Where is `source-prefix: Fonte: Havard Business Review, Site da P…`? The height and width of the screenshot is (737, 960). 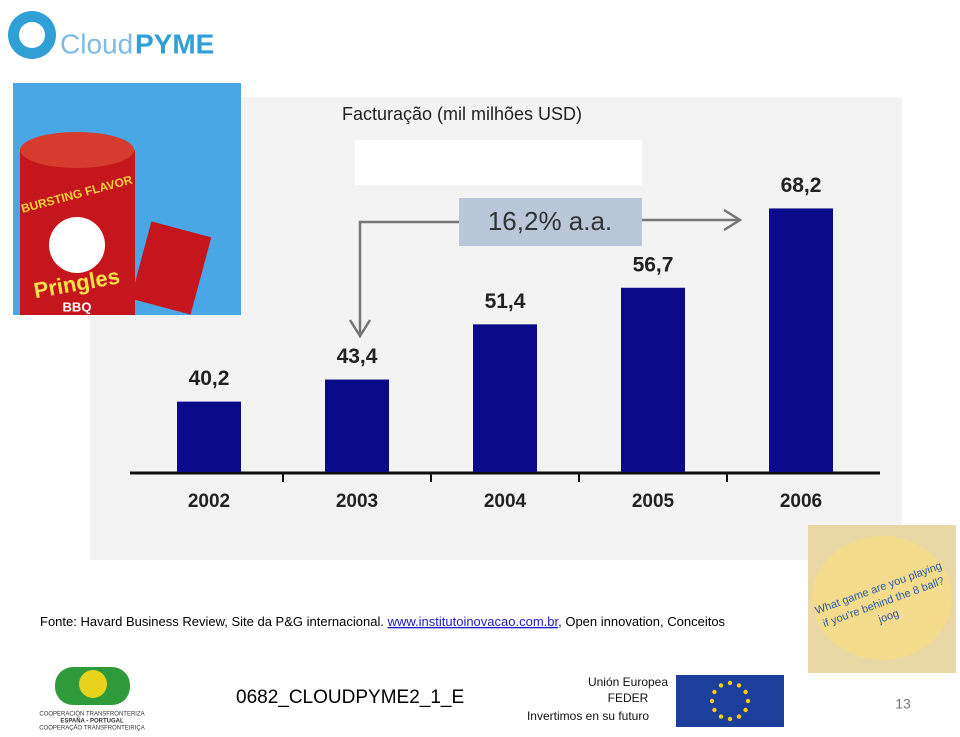
source-prefix: Fonte: Havard Business Review, Site da P… is located at coordinates (214, 621).